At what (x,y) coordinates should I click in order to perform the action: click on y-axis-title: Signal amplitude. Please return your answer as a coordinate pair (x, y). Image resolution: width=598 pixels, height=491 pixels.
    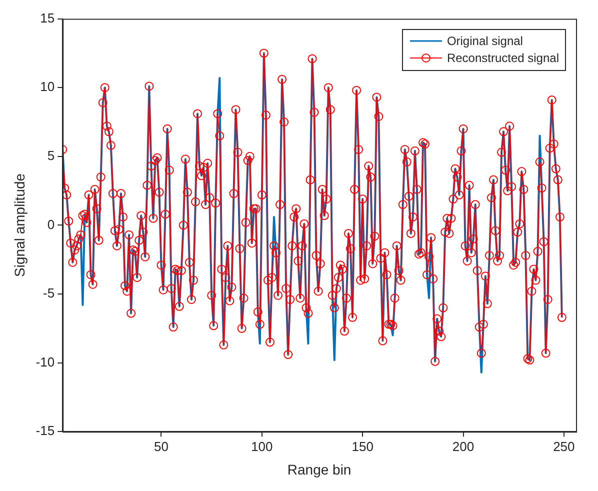
    Looking at the image, I should click on (19, 225).